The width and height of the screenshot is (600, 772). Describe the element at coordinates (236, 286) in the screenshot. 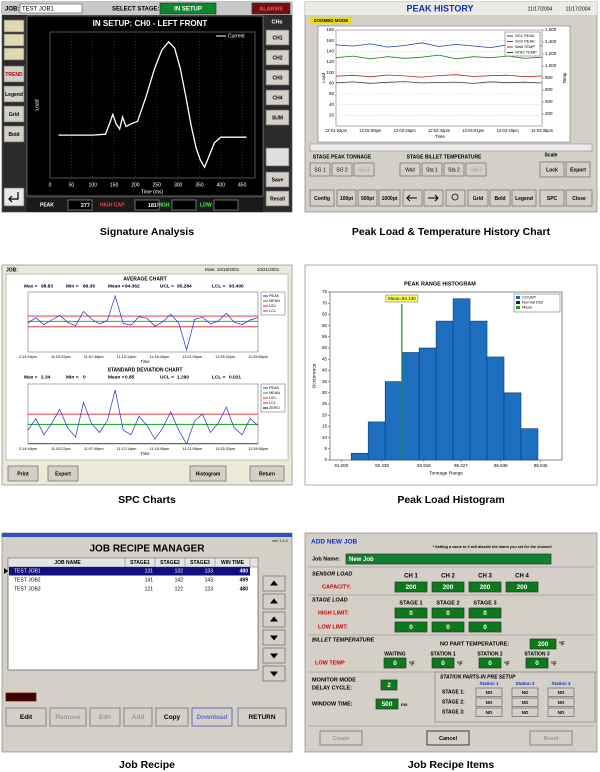

I see `stat-value: 93.400` at that location.